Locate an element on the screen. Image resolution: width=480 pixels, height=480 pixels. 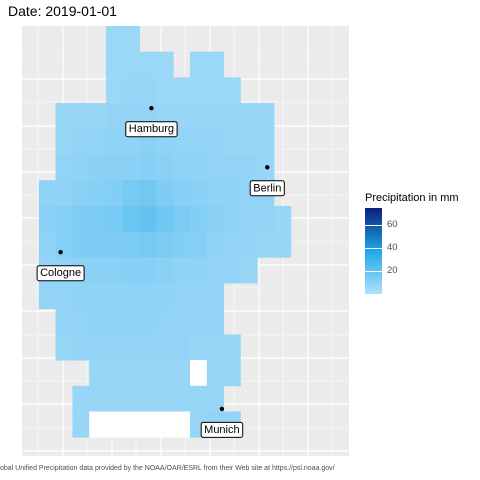
legend-tick-label: 20 is located at coordinates (392, 271).